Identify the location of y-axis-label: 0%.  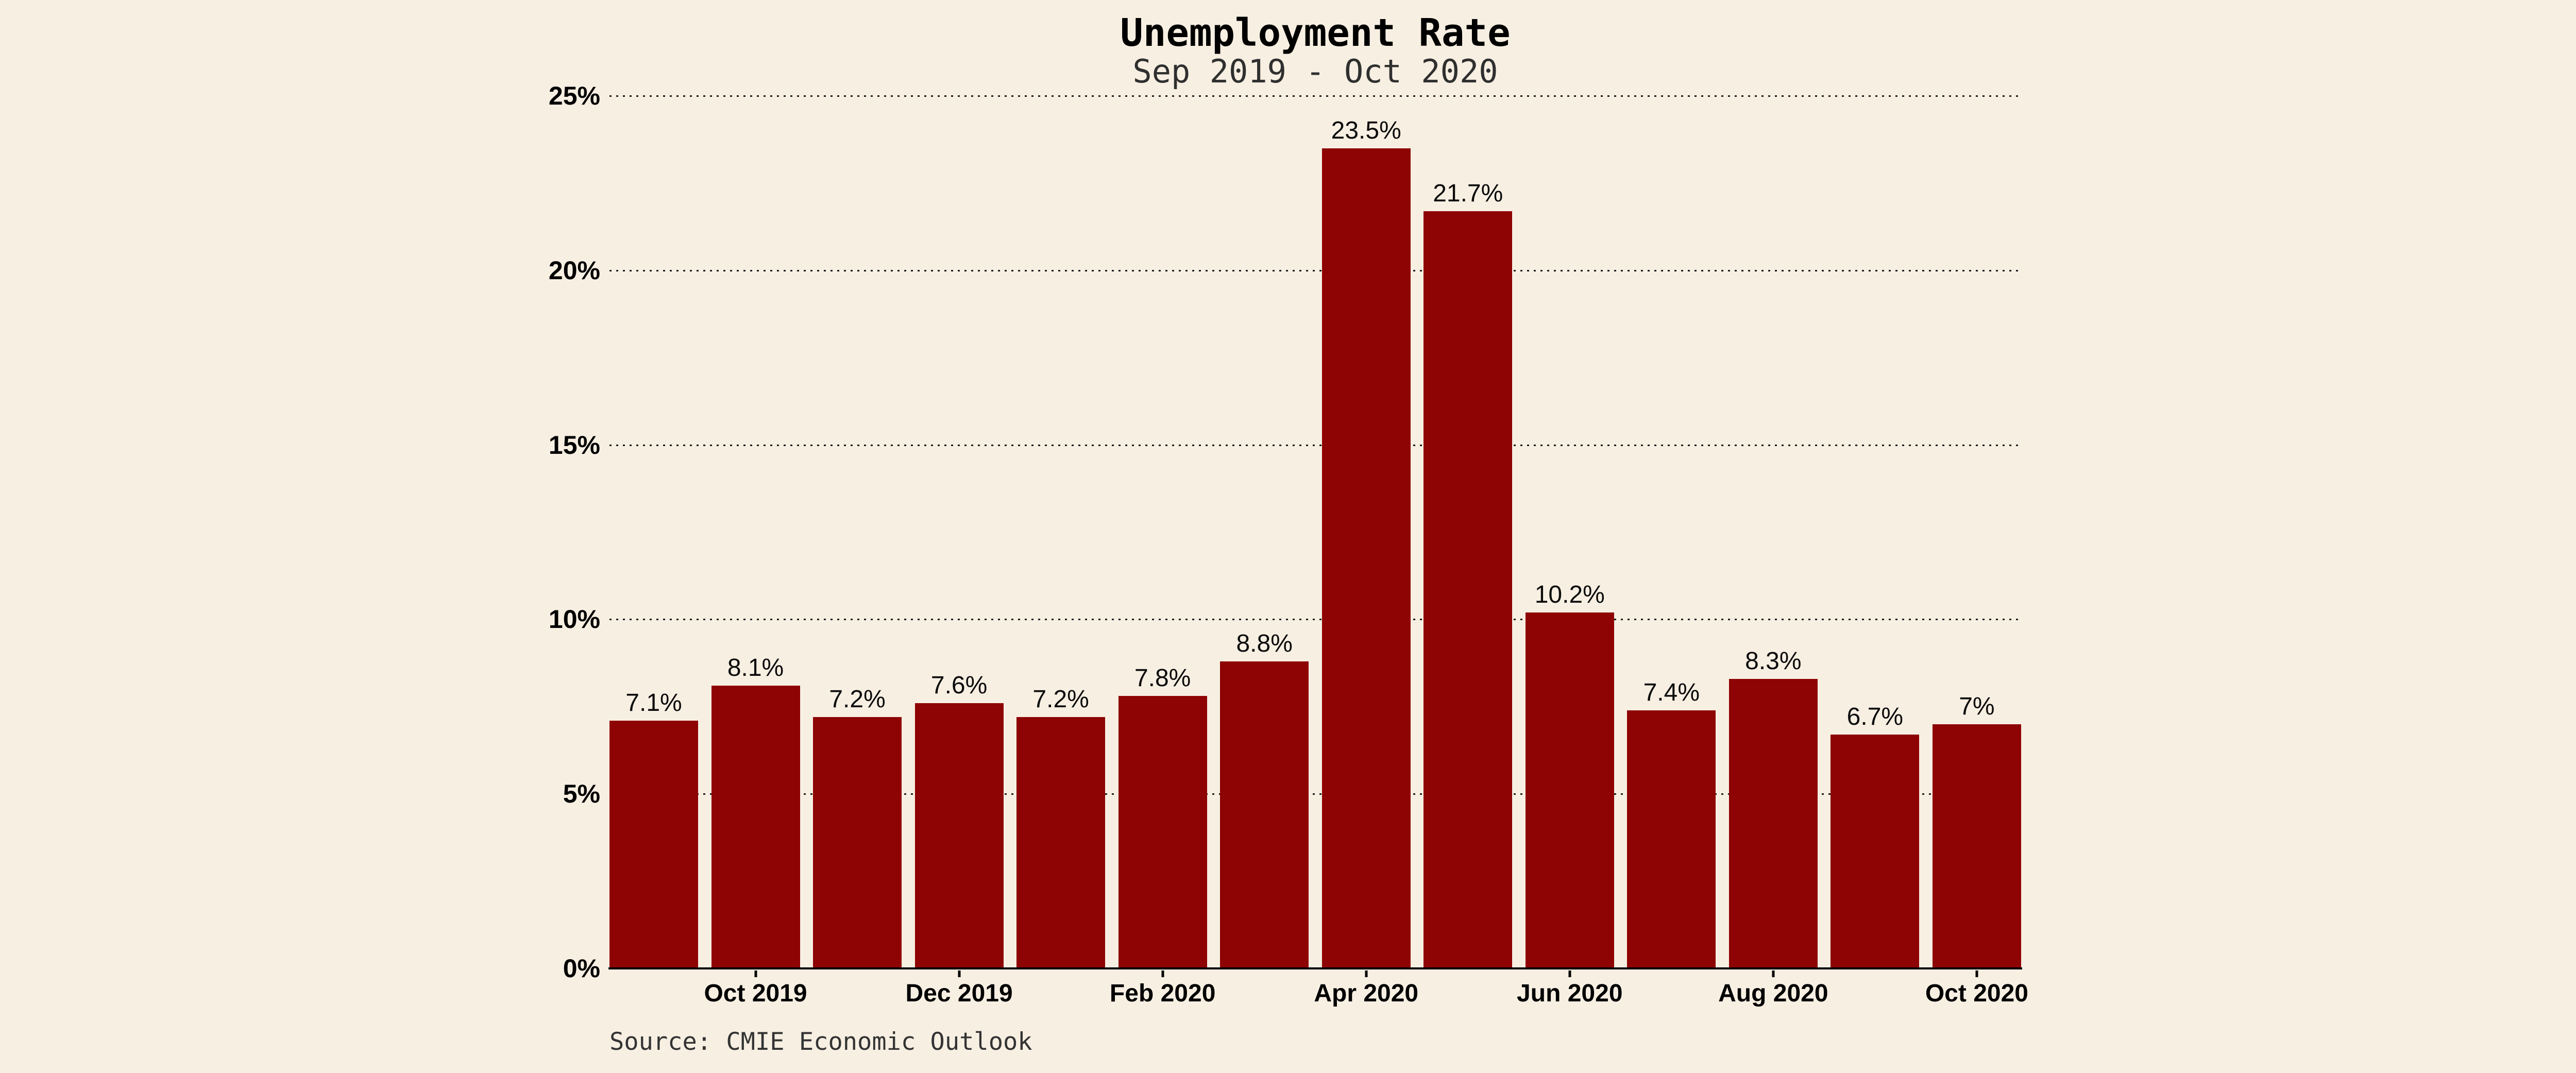
(581, 968).